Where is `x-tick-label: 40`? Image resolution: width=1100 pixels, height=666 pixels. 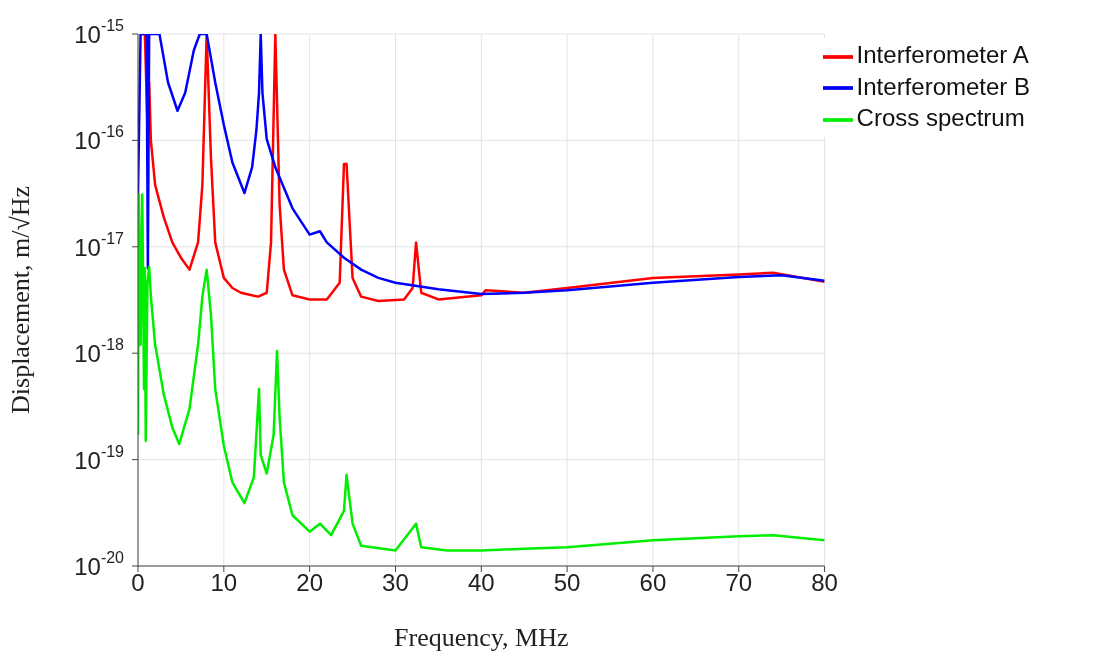 x-tick-label: 40 is located at coordinates (481, 583).